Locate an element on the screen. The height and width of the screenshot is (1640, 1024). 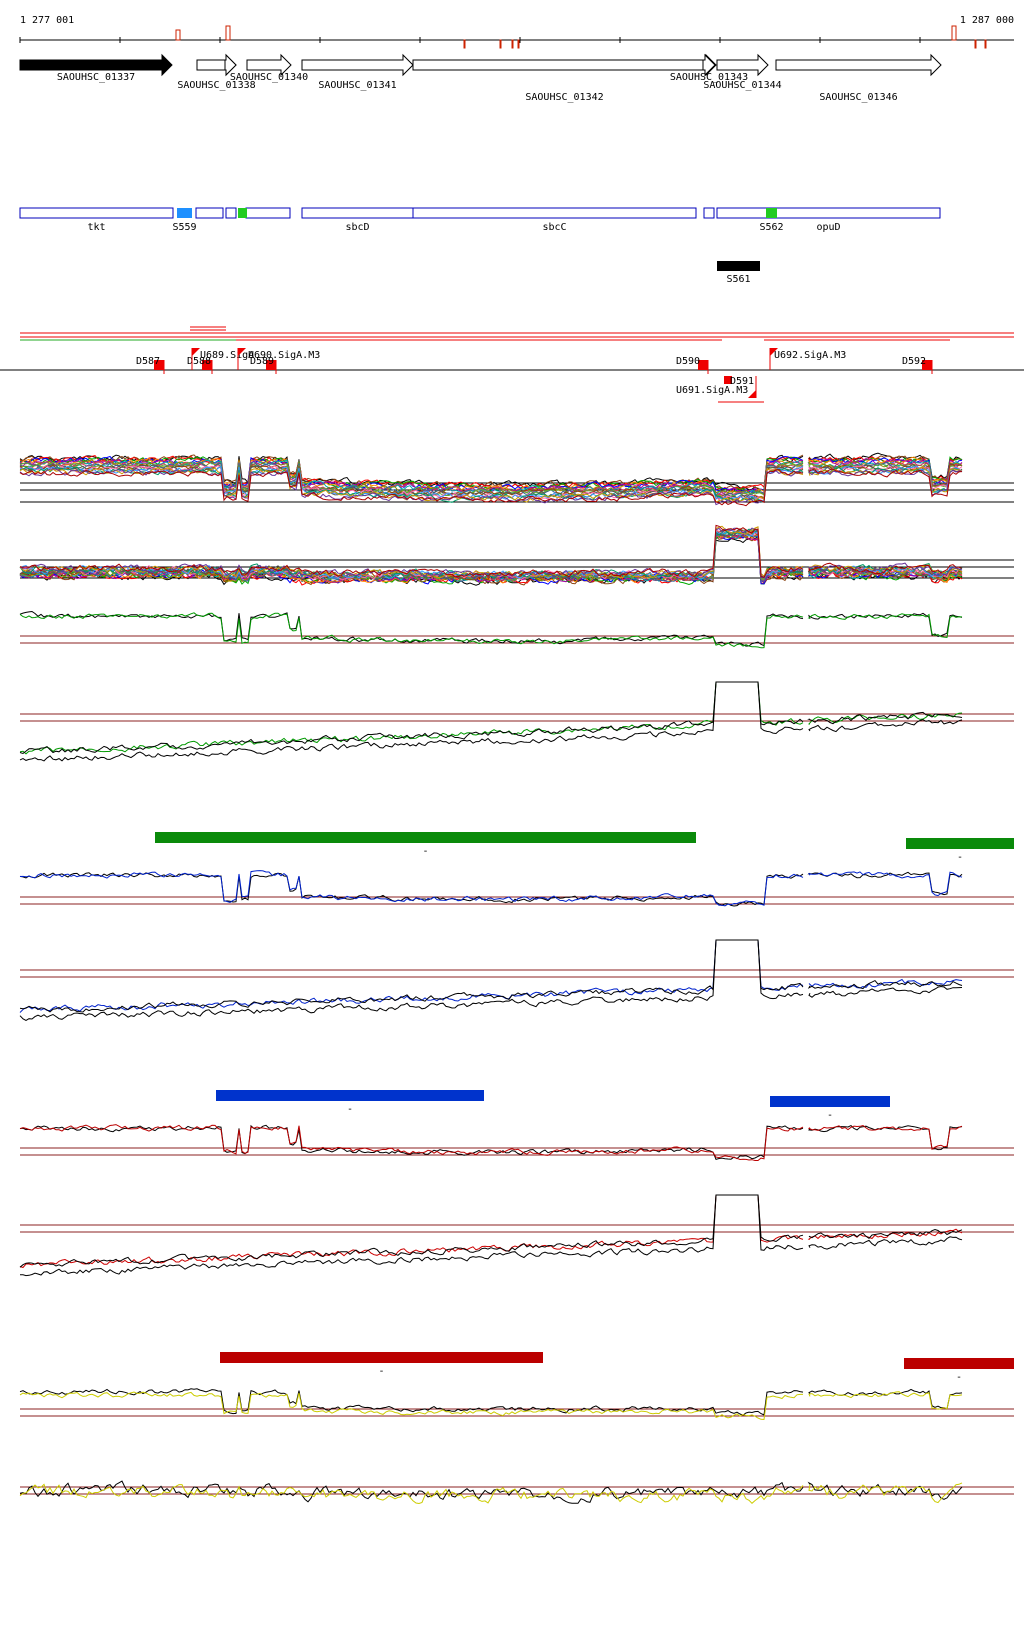
gene-label: SAOUHSC_01341 is located at coordinates (357, 85).